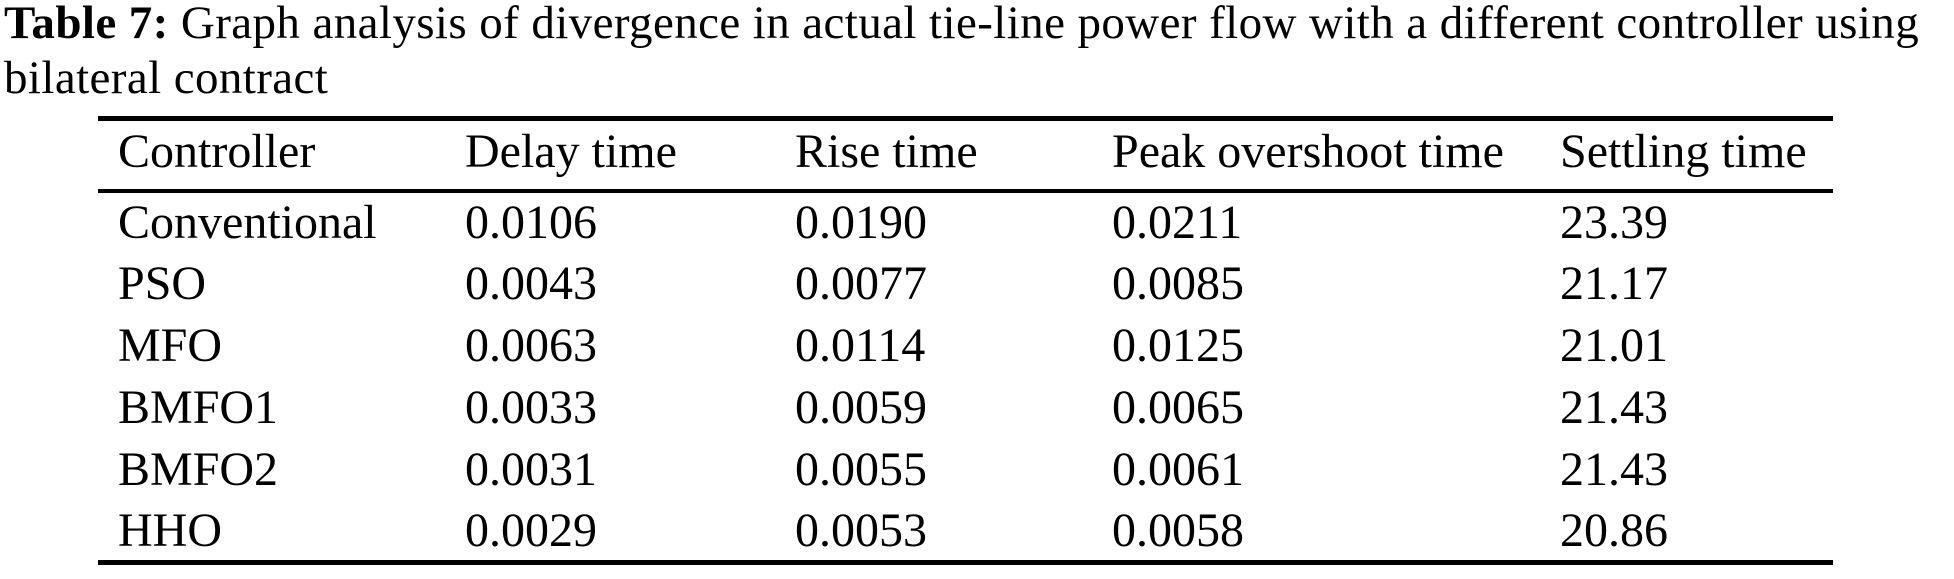 Image resolution: width=1954 pixels, height=579 pixels. I want to click on cell-settling-time: 21.17, so click(1614, 283).